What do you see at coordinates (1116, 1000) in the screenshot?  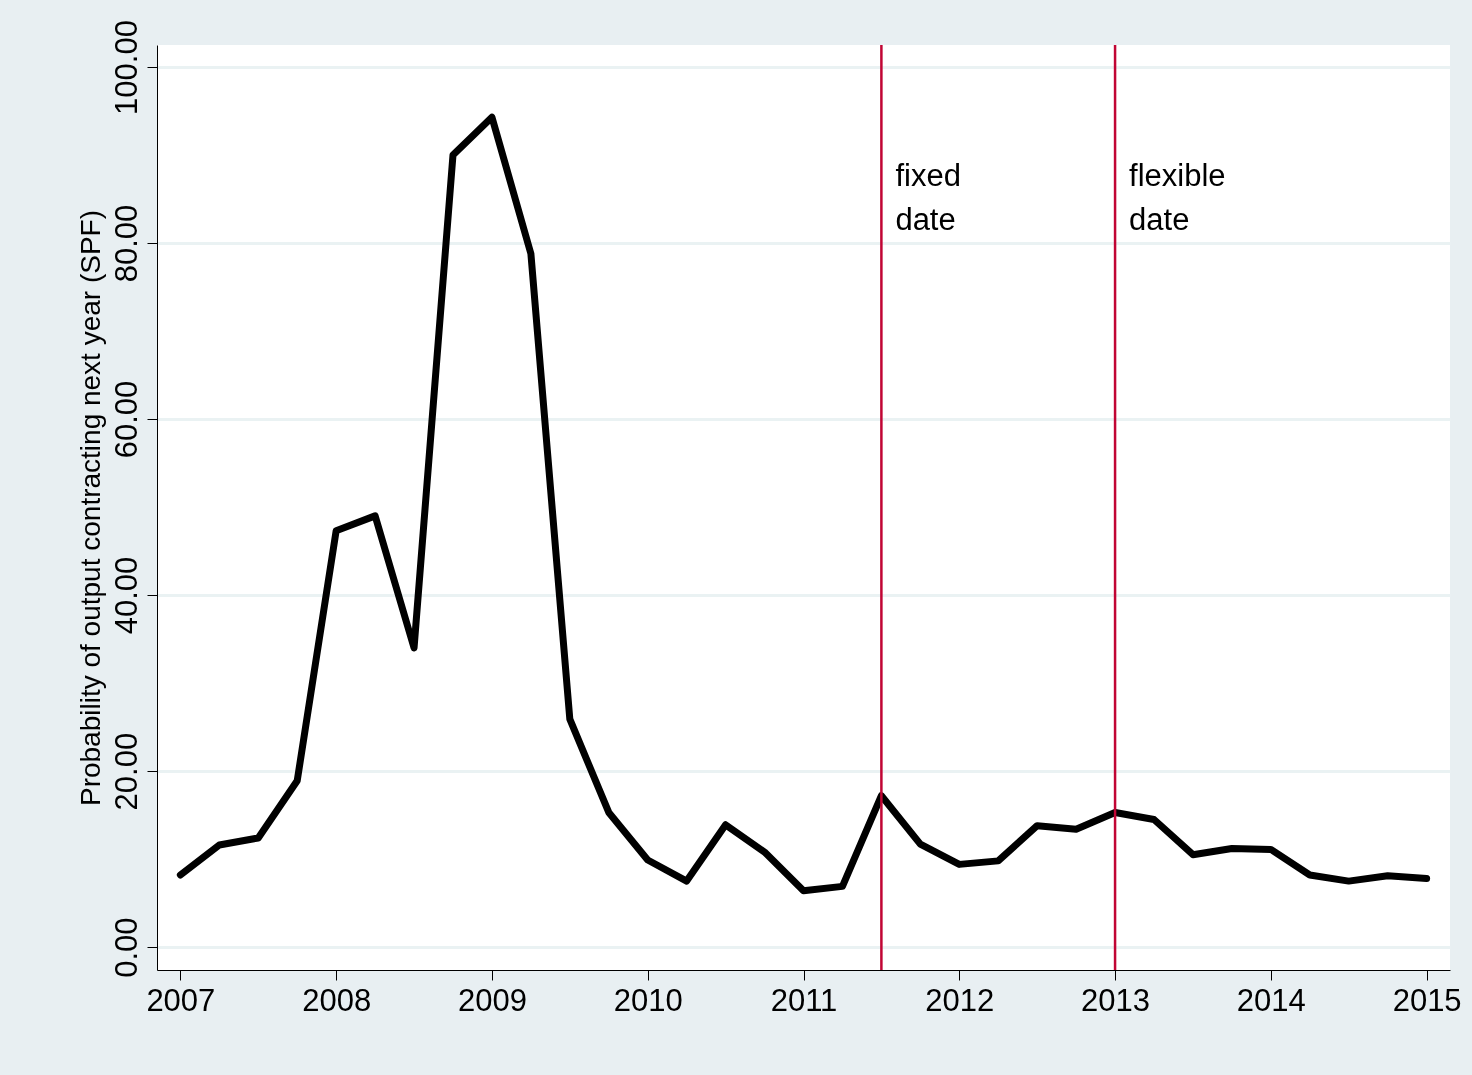 I see `x-tick-label: 2013` at bounding box center [1116, 1000].